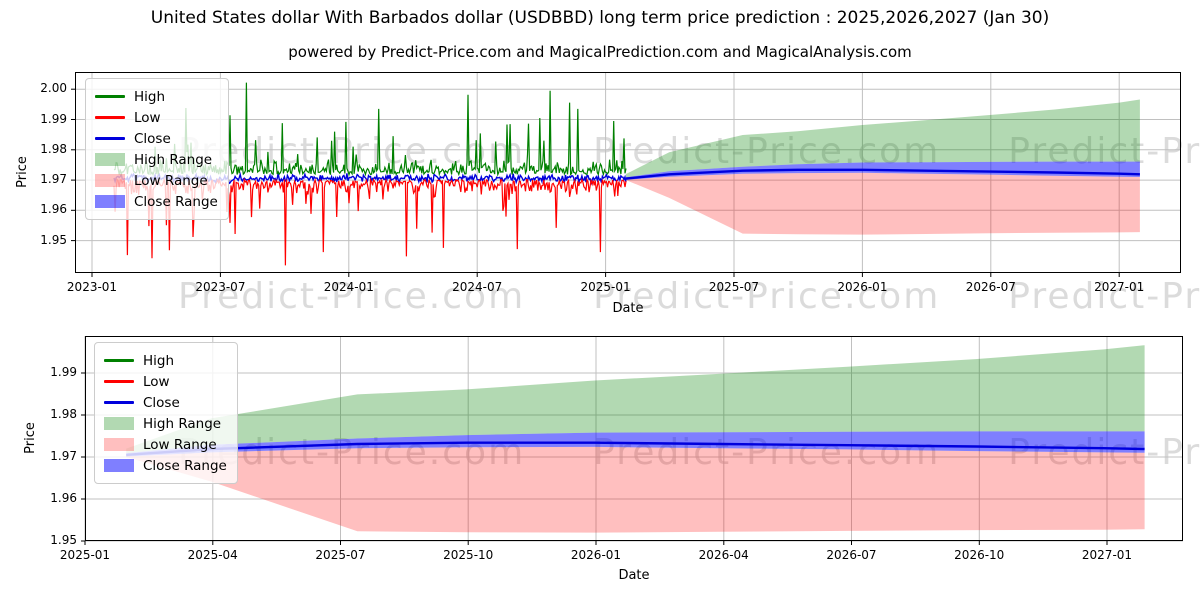  Describe the element at coordinates (979, 555) in the screenshot. I see `x-tick-label: 2026-10` at that location.